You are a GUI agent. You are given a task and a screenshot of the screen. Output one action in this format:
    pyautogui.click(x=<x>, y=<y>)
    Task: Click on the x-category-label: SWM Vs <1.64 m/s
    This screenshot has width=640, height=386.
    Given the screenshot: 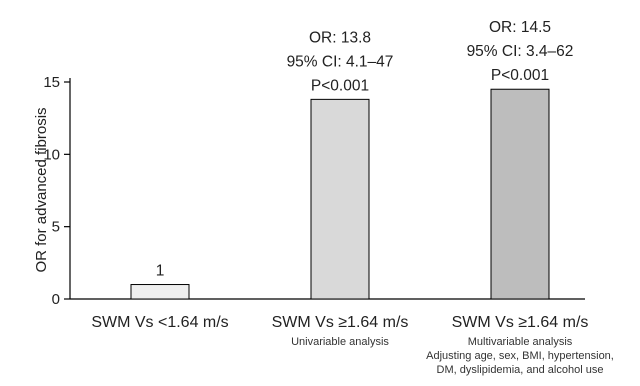 What is the action you would take?
    pyautogui.click(x=159, y=322)
    